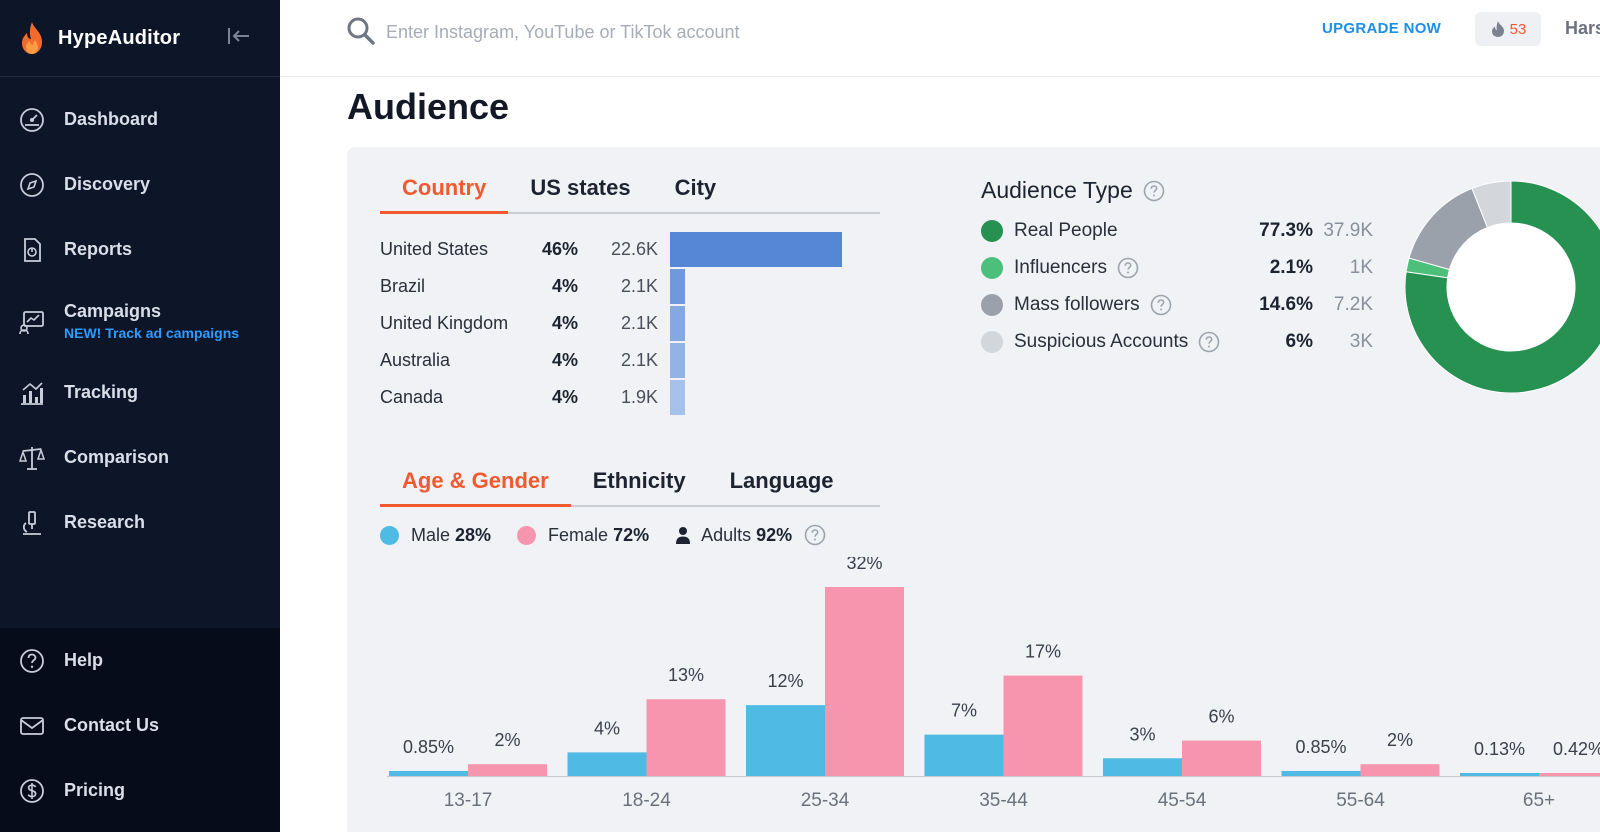 This screenshot has height=832, width=1600. I want to click on sidebar-item-reports: Reports, so click(140, 249).